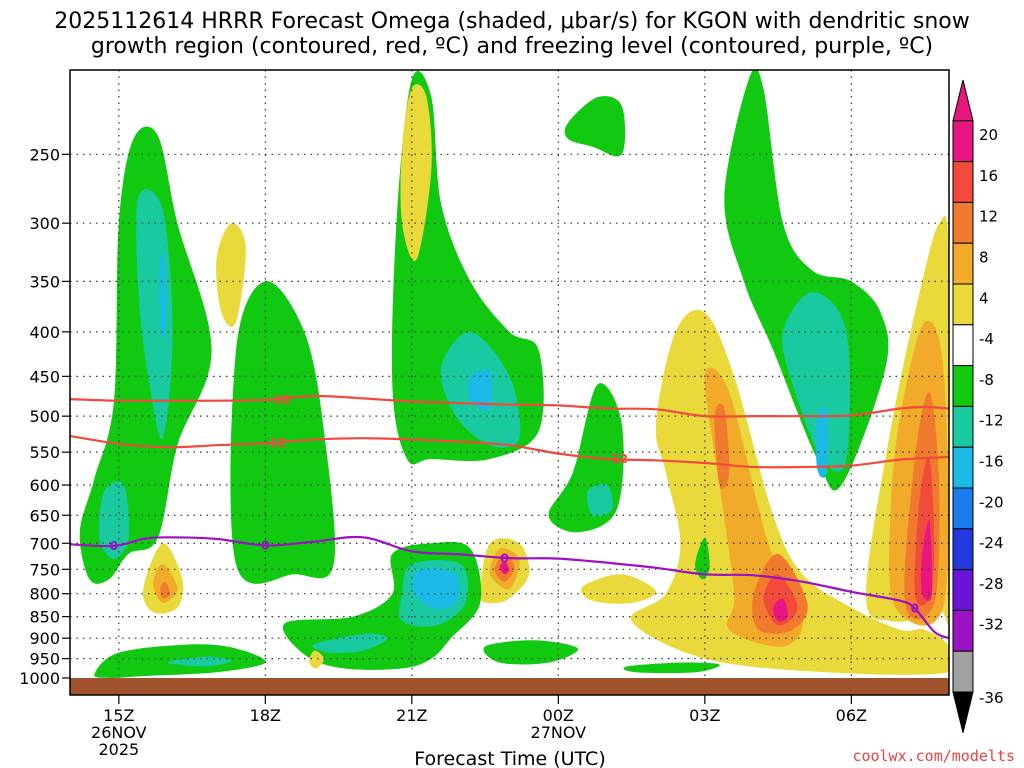 The image size is (1024, 768). I want to click on y-tick-label: 300, so click(44, 223).